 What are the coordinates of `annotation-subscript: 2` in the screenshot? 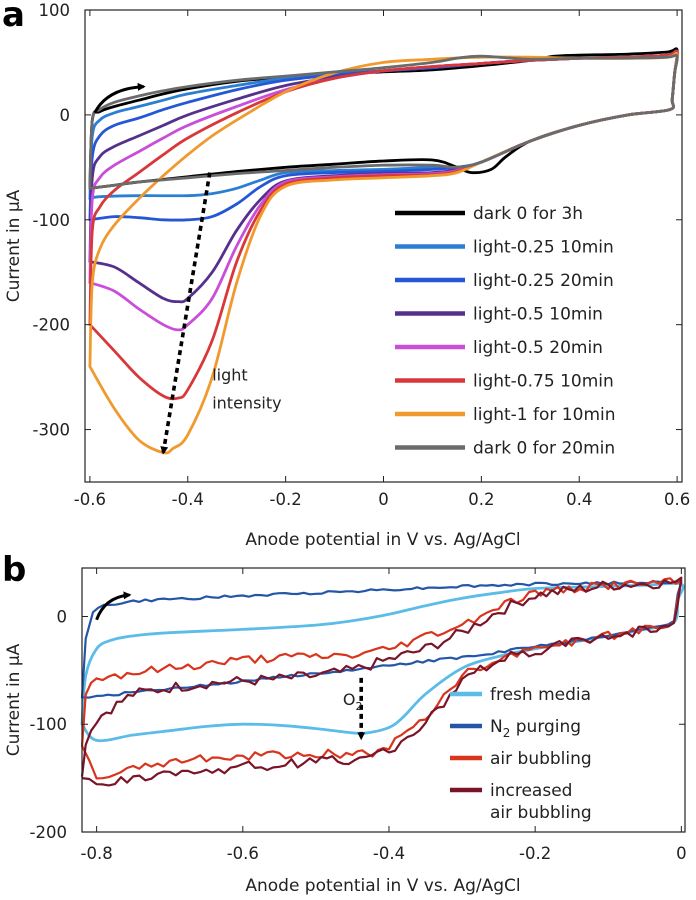 It's located at (359, 706).